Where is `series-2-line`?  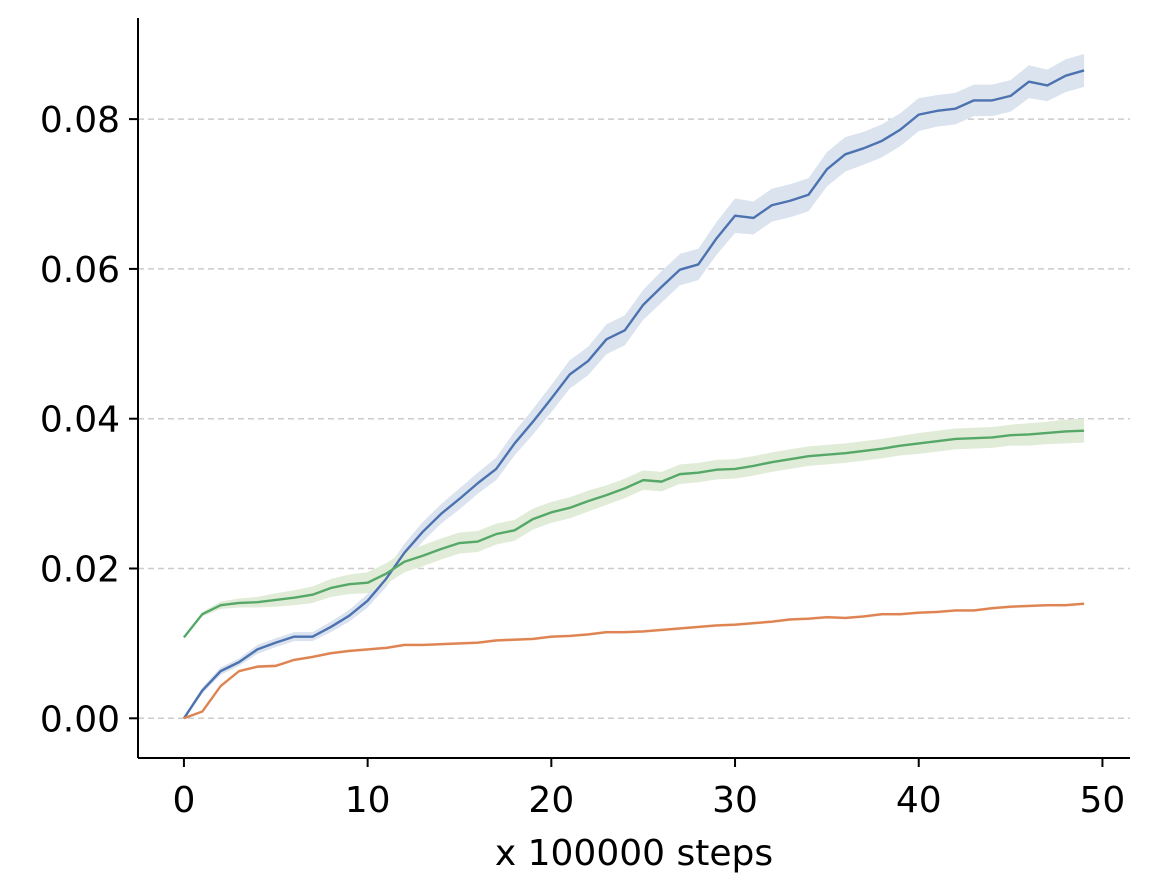
series-2-line is located at coordinates (634, 661).